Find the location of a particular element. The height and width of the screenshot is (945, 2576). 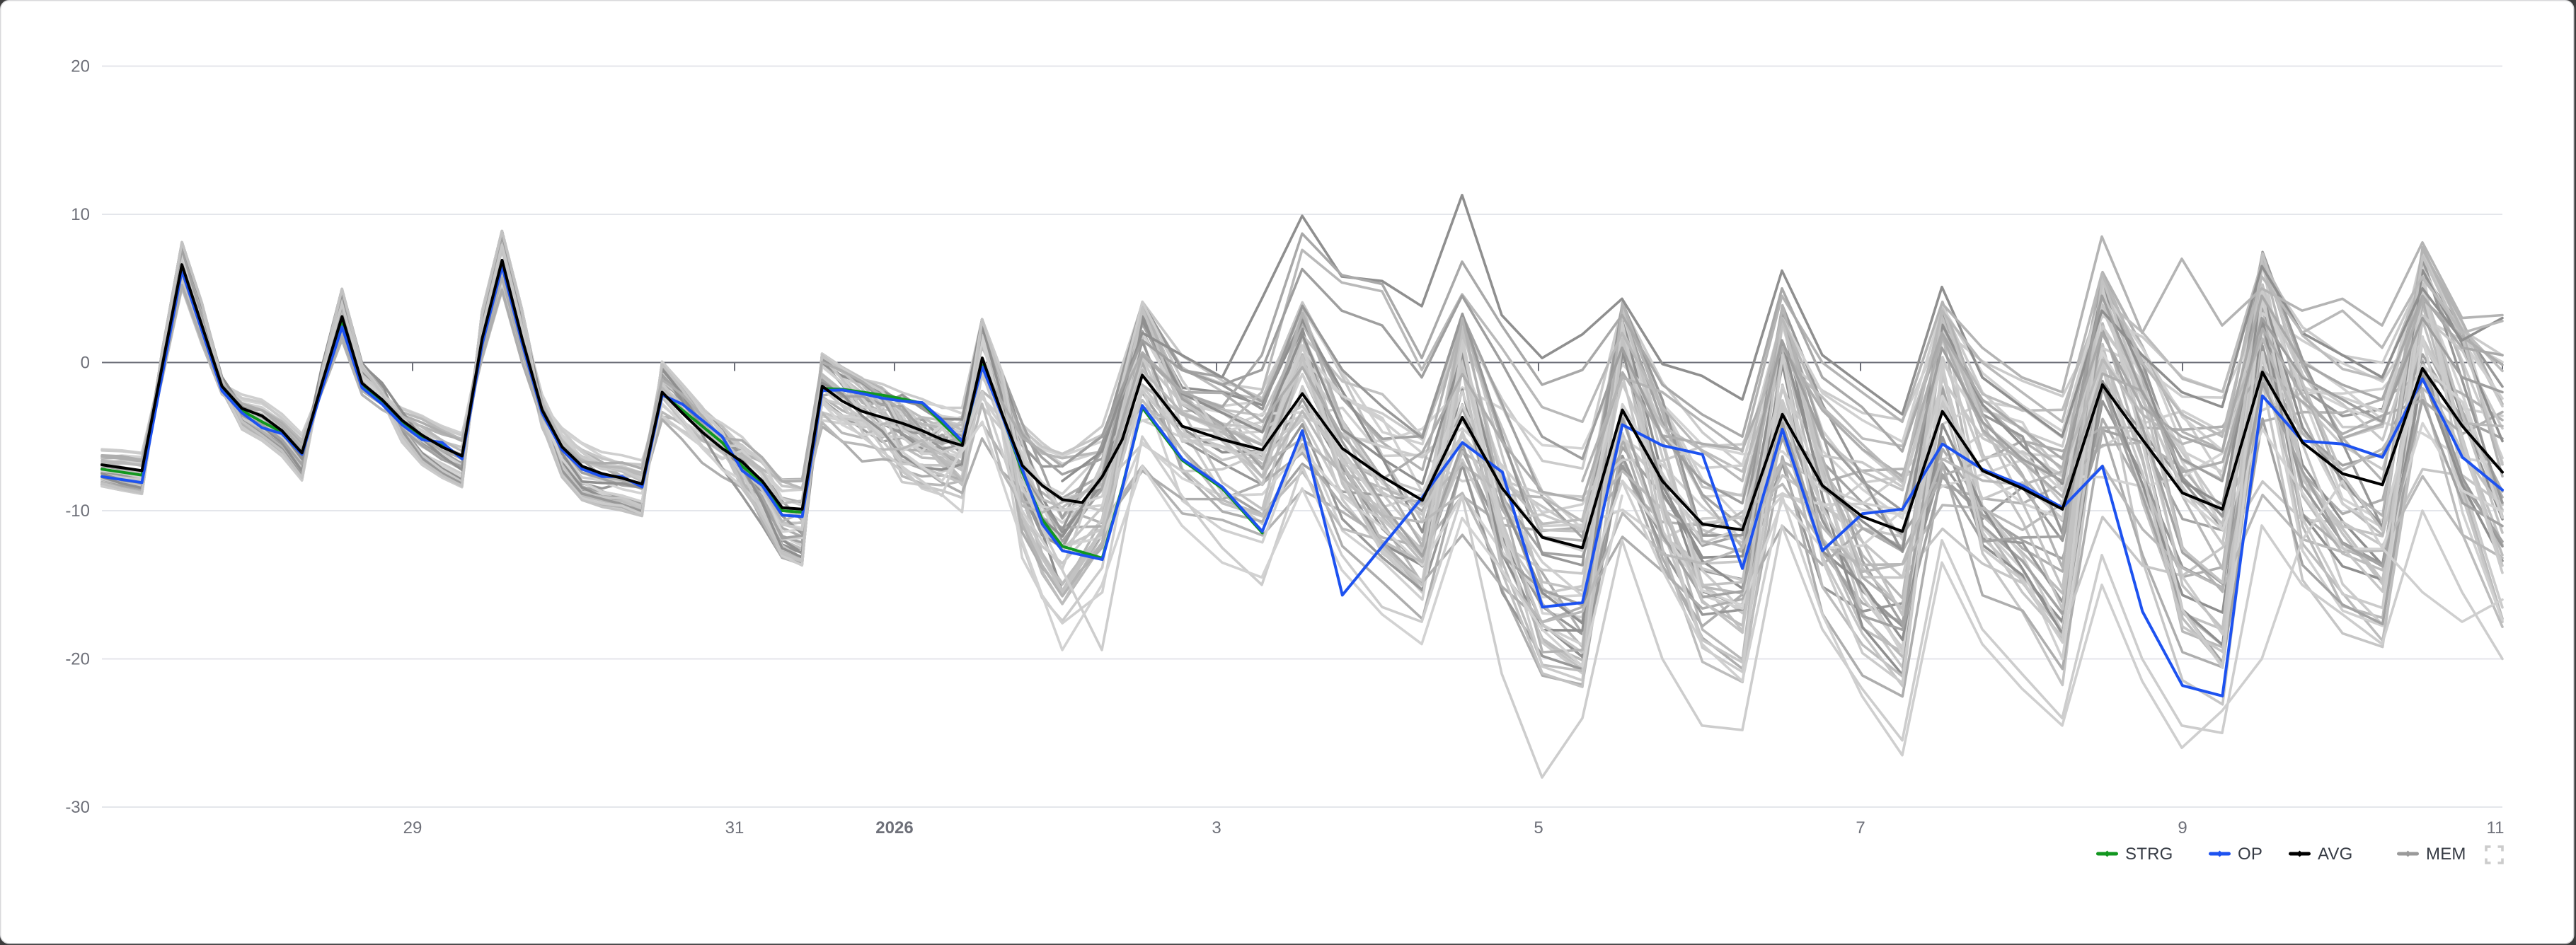

svg-text: -10 is located at coordinates (77, 512).